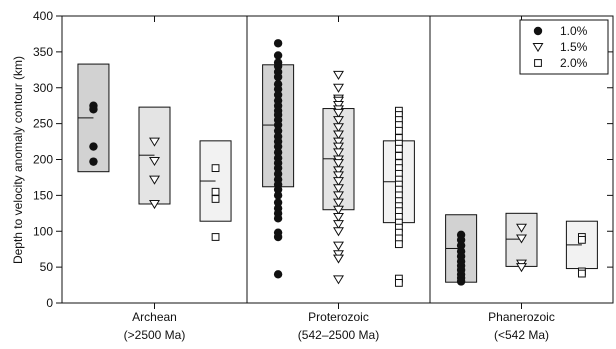 This screenshot has width=616, height=349. What do you see at coordinates (43, 231) in the screenshot?
I see `y-tick-label-100: 100` at bounding box center [43, 231].